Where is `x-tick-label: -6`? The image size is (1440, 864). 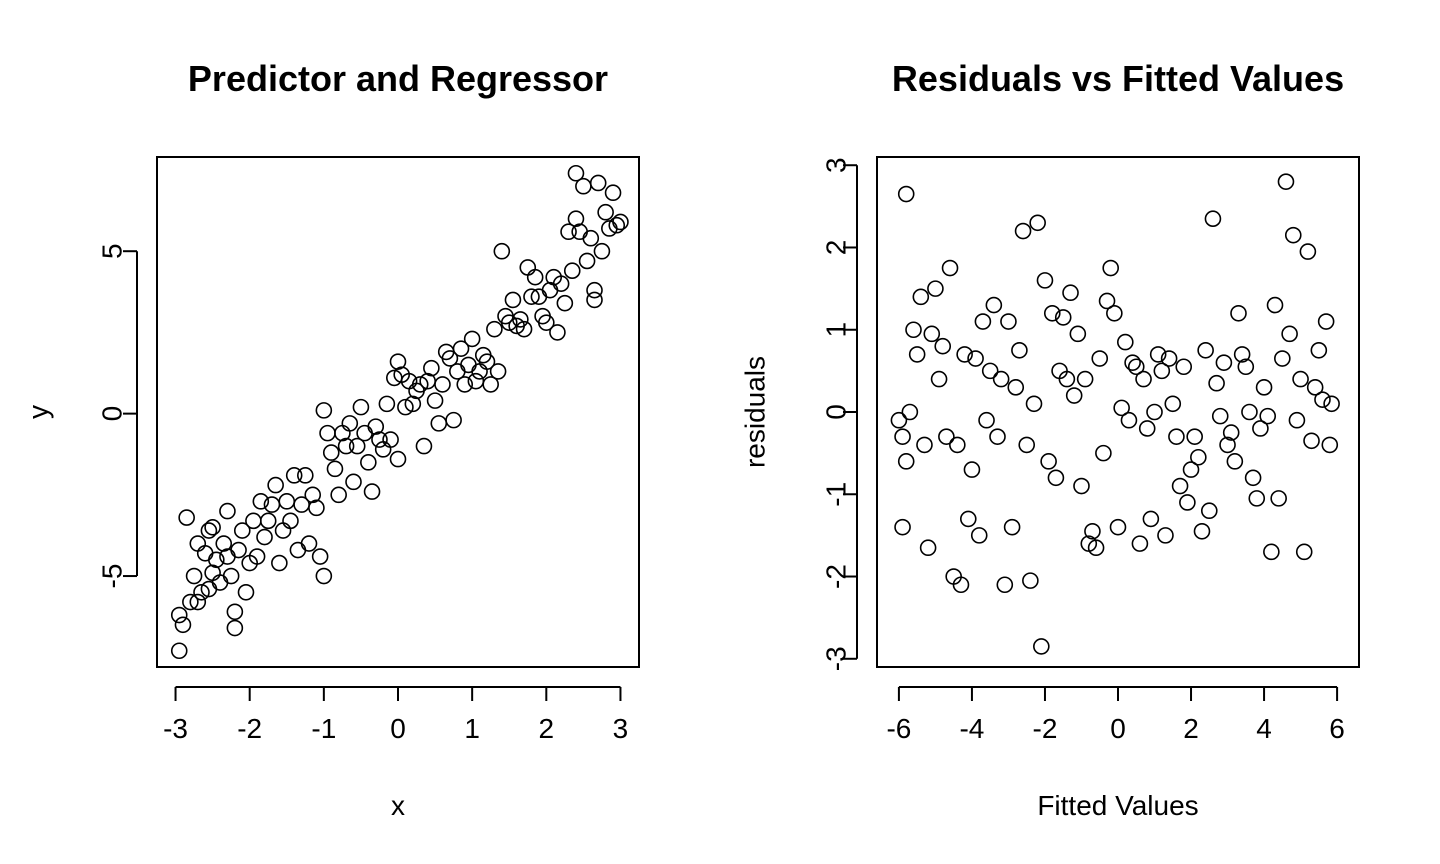 x-tick-label: -6 is located at coordinates (898, 728).